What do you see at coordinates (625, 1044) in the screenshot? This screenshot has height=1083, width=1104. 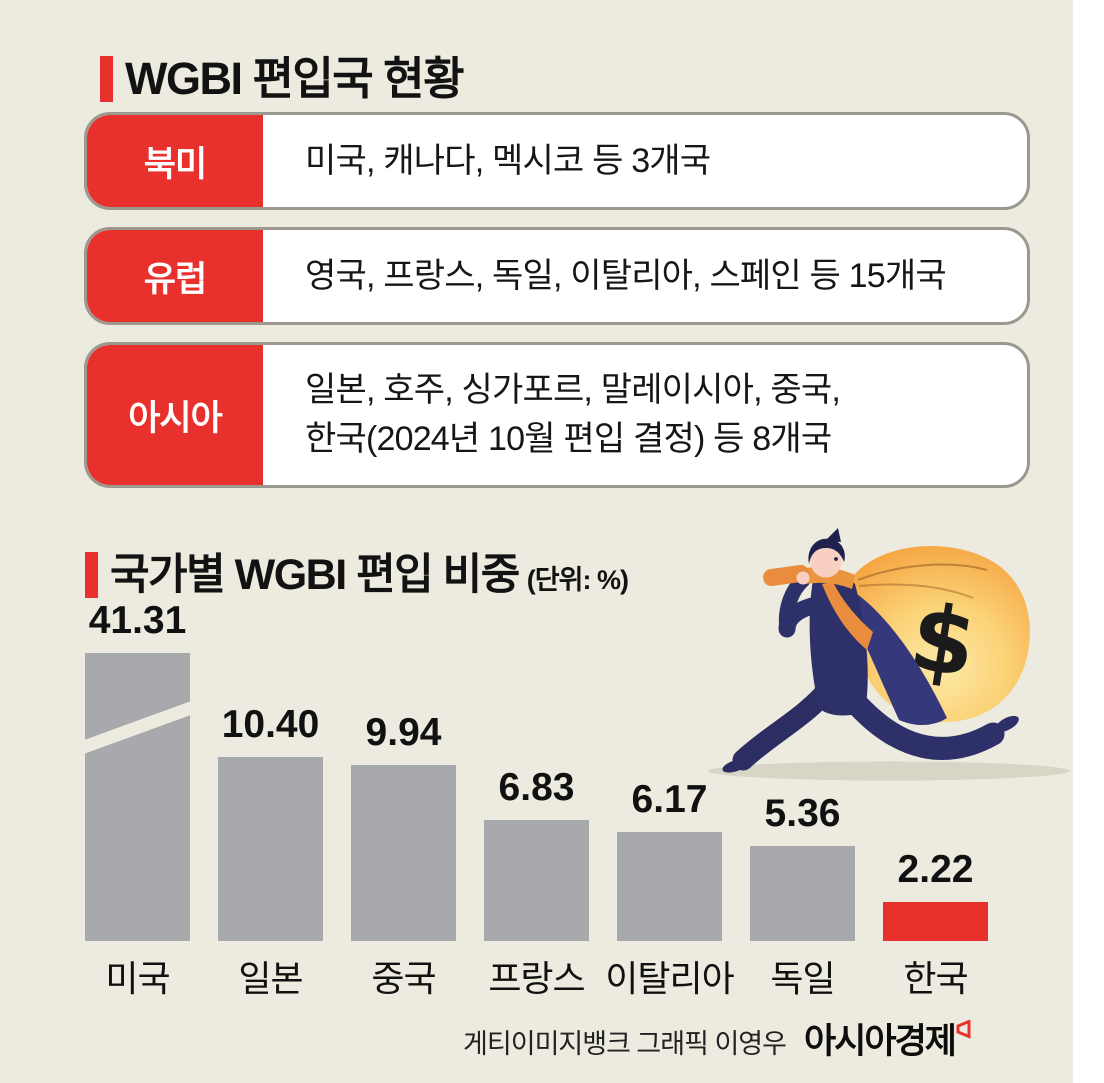 I see `image-credit: 게티이미지뱅크 그래픽 이영우` at bounding box center [625, 1044].